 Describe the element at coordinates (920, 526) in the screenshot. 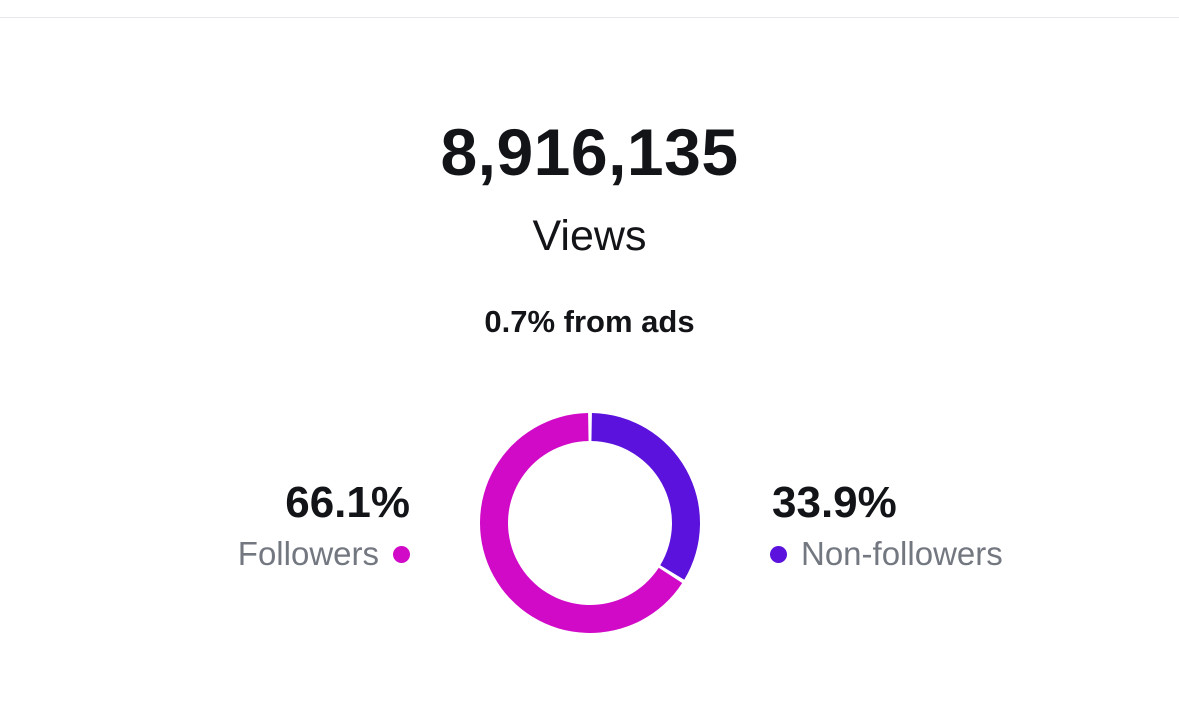

I see `non-followers-legend: 33.9% Non-followers` at that location.